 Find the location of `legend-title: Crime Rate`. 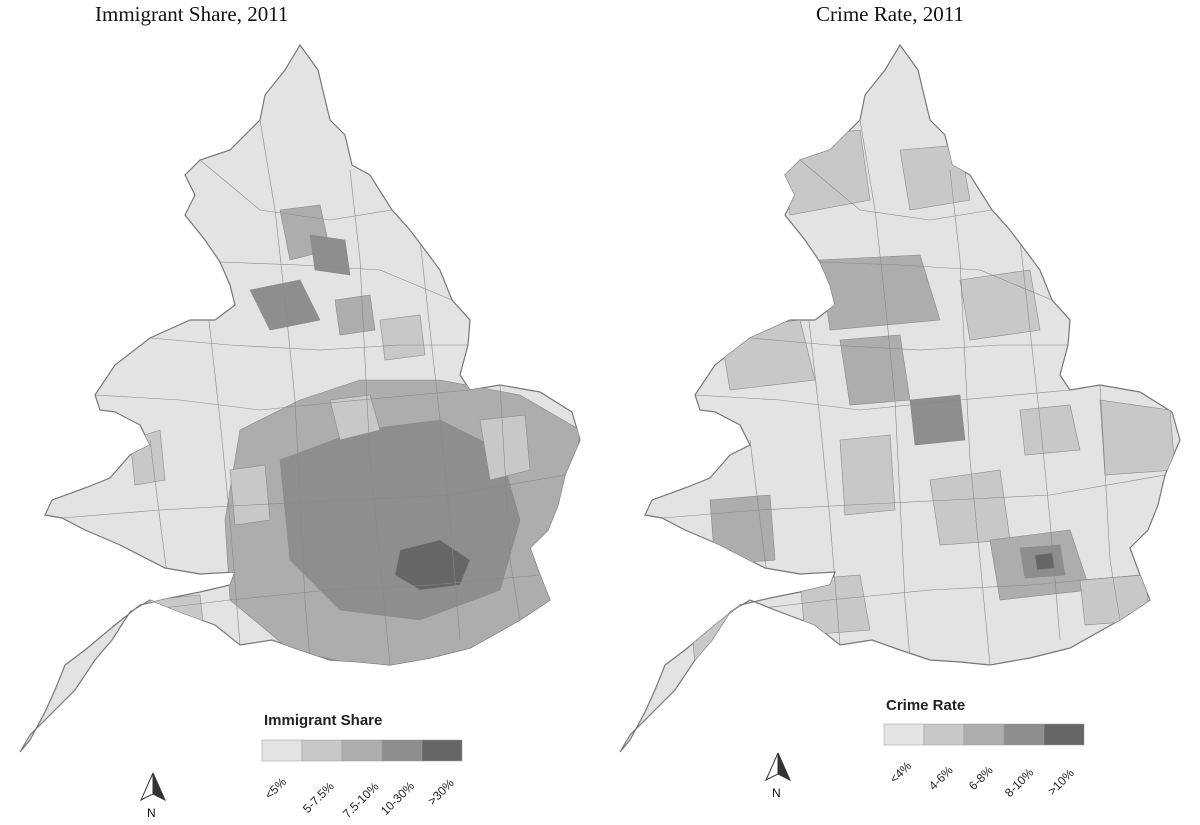

legend-title: Crime Rate is located at coordinates (926, 705).